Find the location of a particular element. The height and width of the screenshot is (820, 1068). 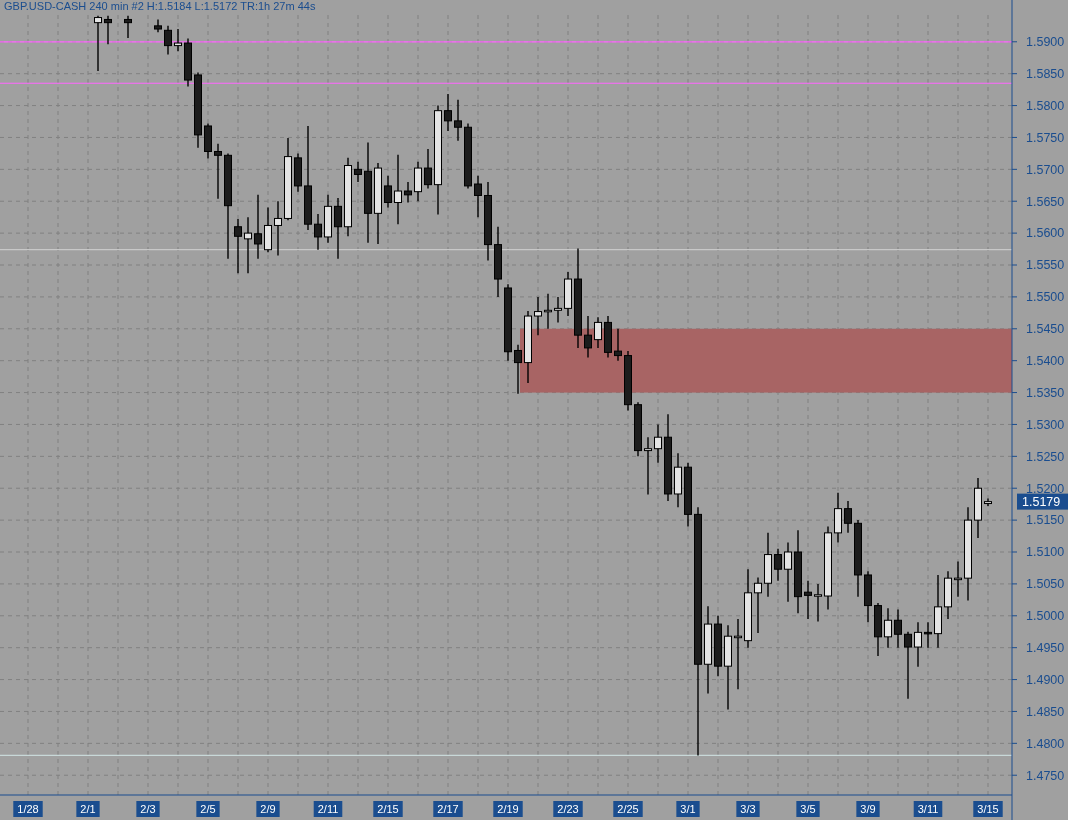

x-tick-label: 3/11 is located at coordinates (928, 808).